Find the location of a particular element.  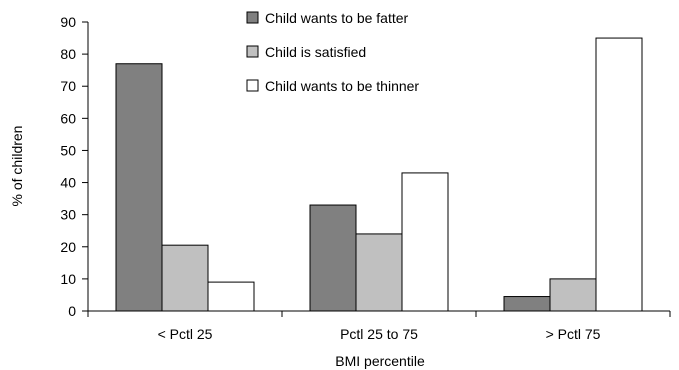

y-axis-title: % of children is located at coordinates (17, 166).